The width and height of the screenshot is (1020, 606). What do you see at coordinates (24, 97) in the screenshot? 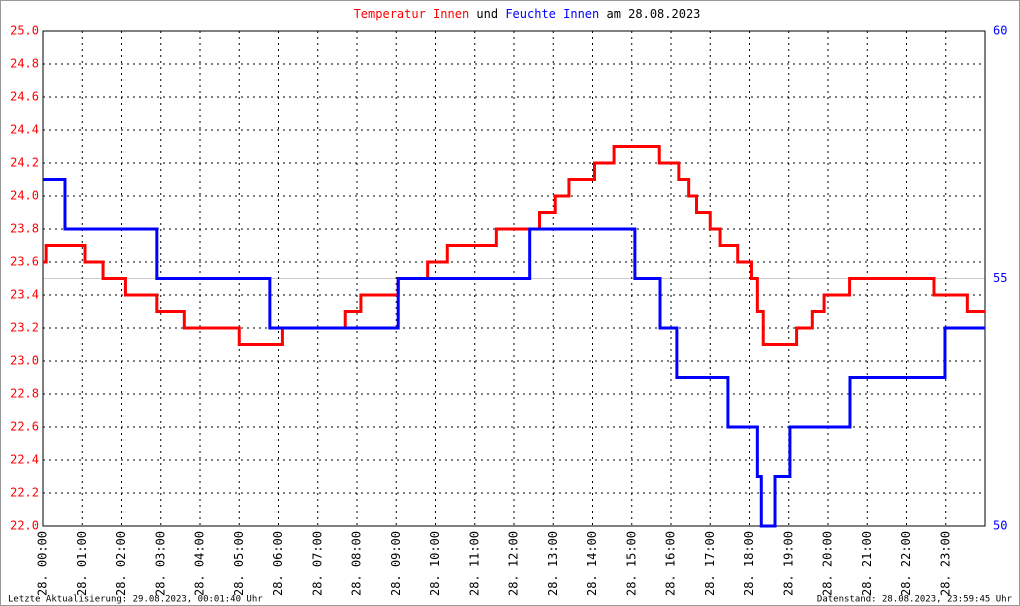
I see `y-tick-label: 24.6` at bounding box center [24, 97].